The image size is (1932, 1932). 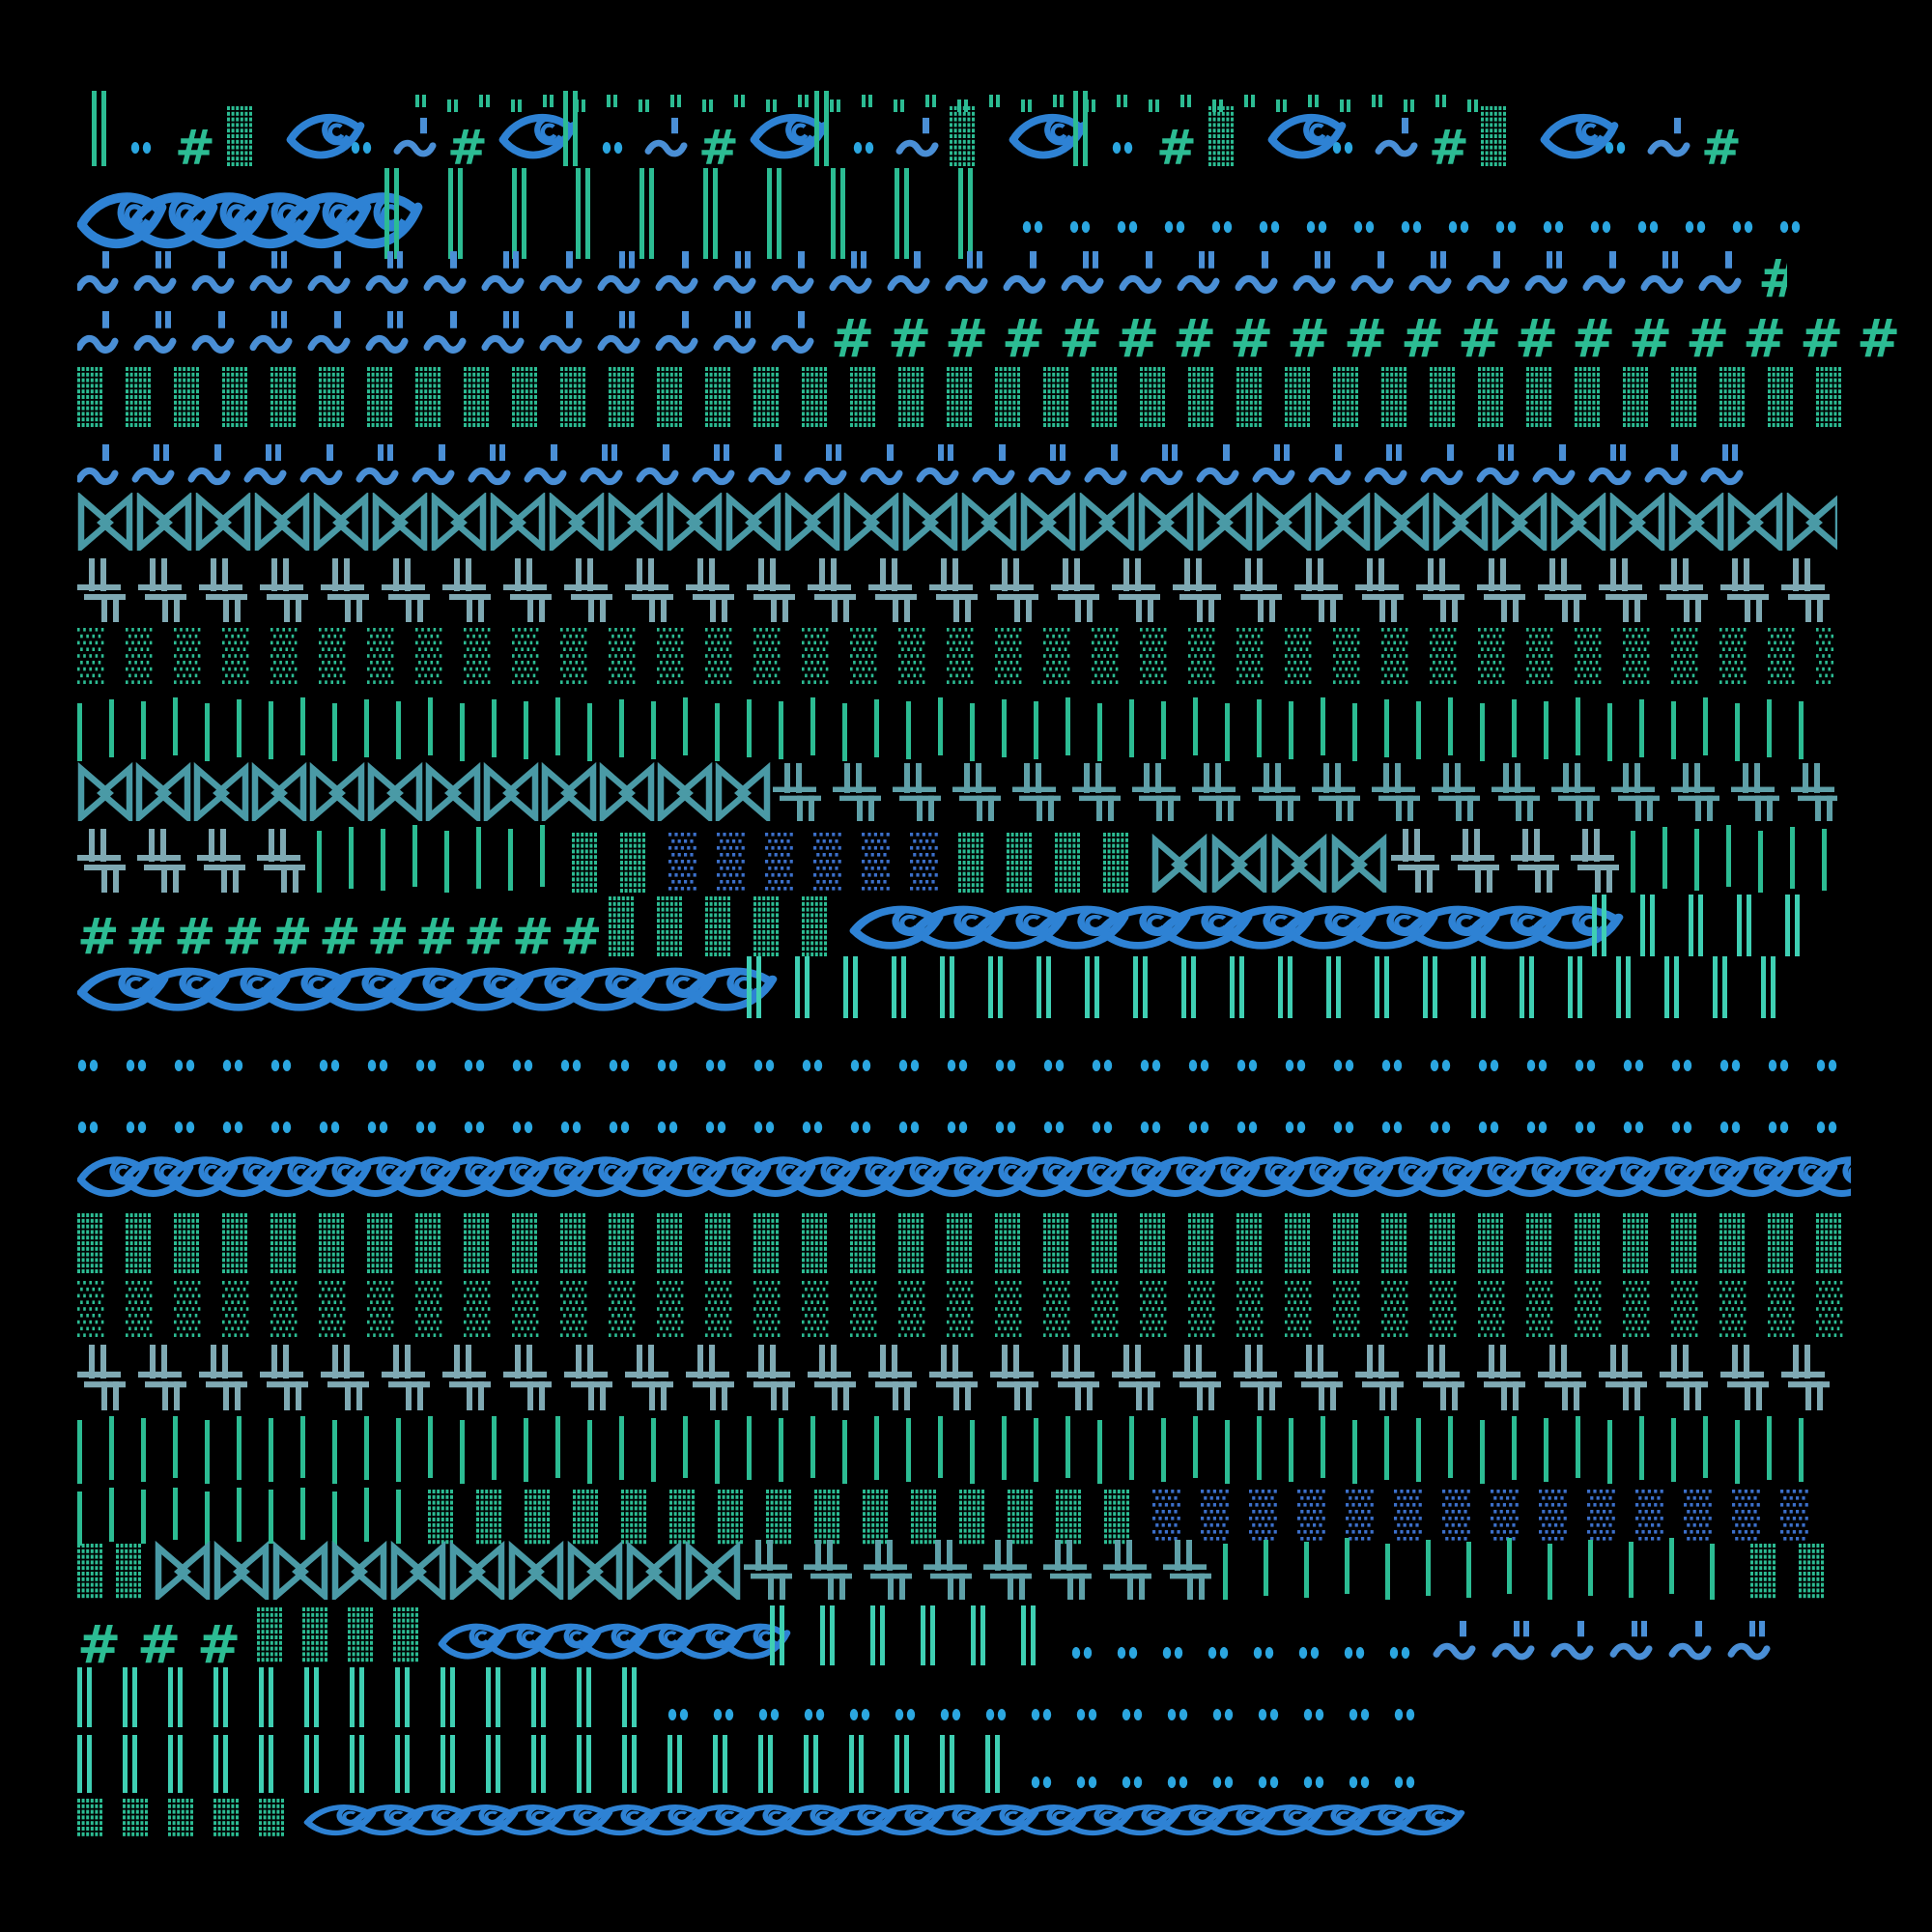 What do you see at coordinates (966, 1308) in the screenshot?
I see `row-19-sparse-blocks` at bounding box center [966, 1308].